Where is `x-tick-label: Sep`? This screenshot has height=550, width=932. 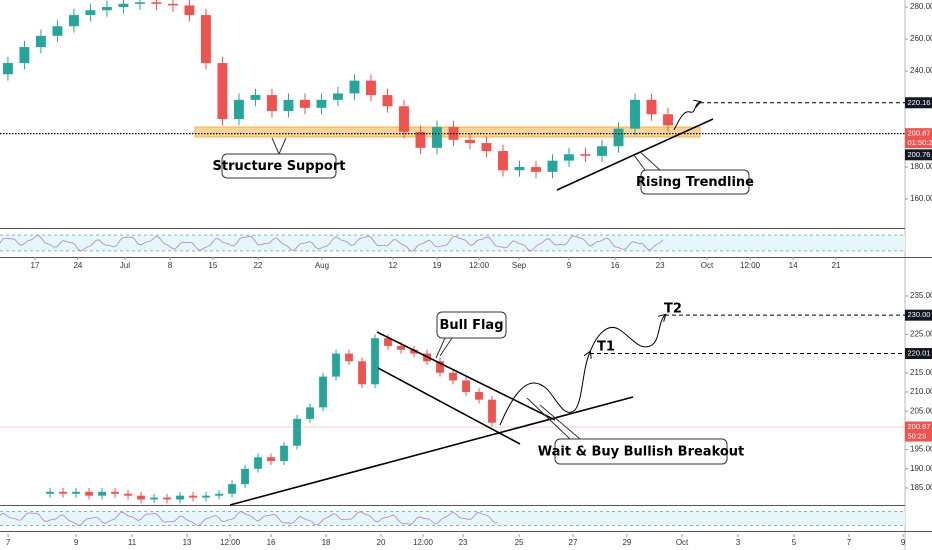 x-tick-label: Sep is located at coordinates (519, 265).